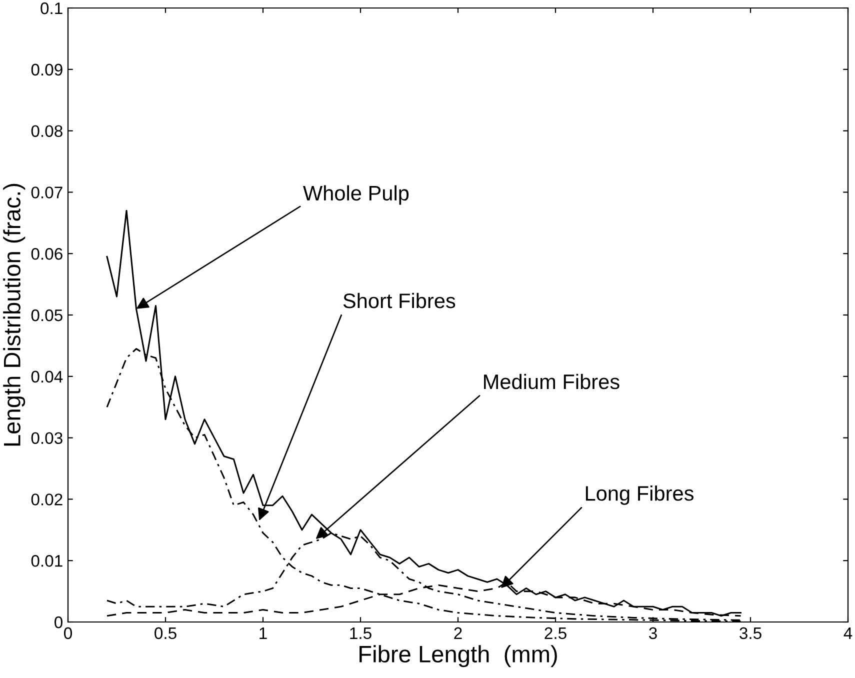 This screenshot has width=855, height=678. I want to click on annotation: Long Fibres, so click(640, 495).